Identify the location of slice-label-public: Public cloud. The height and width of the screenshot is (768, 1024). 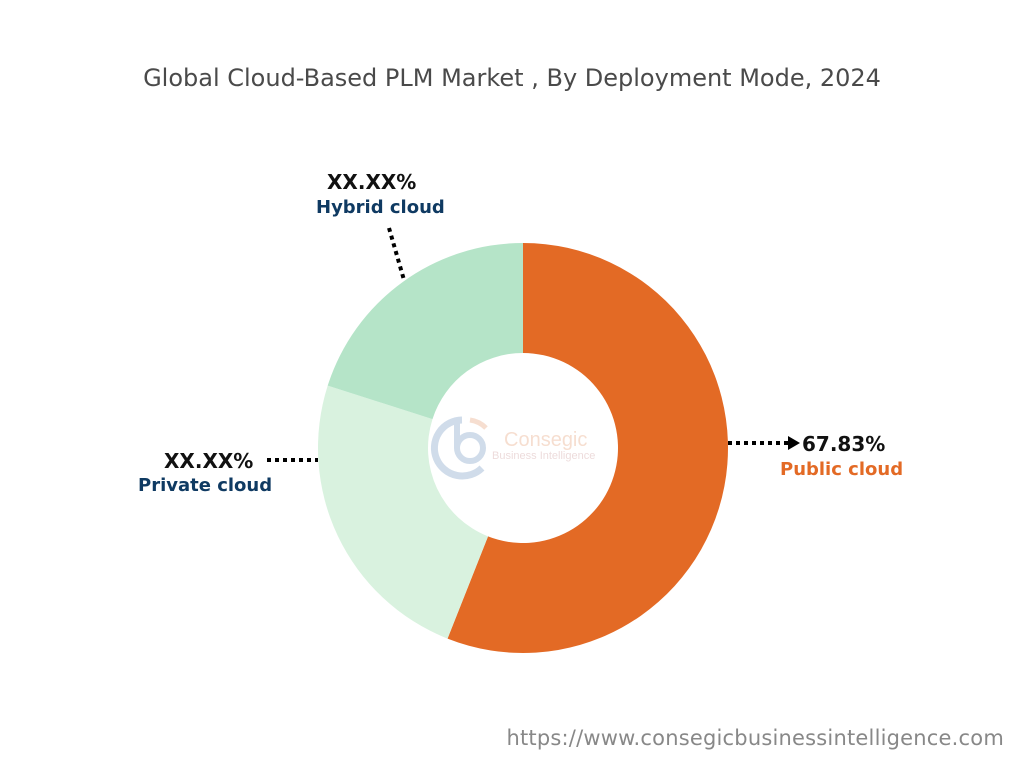
(842, 469).